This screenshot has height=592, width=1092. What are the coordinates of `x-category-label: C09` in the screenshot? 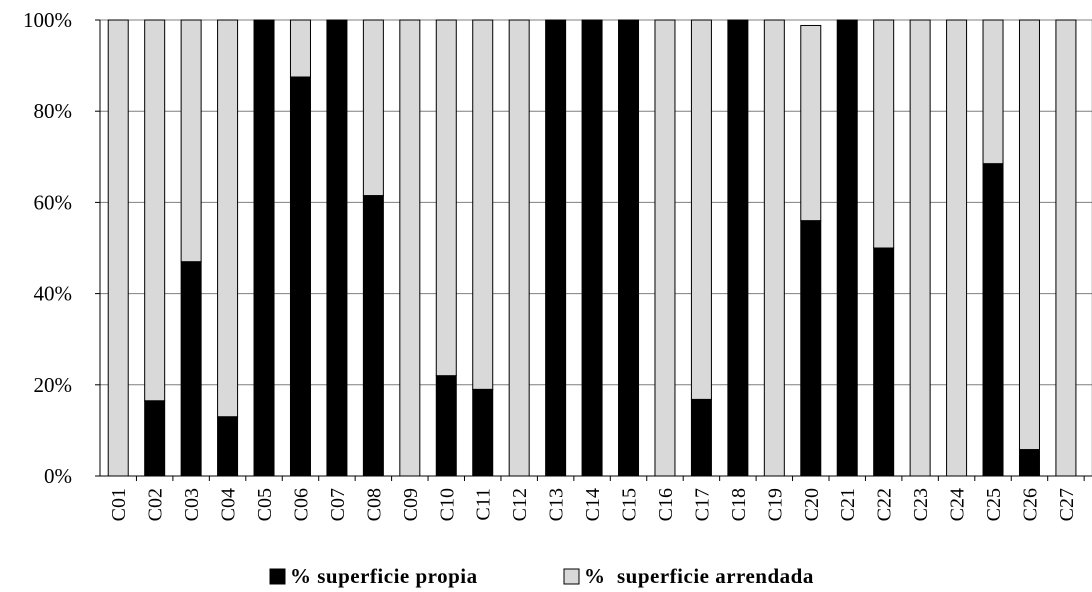 It's located at (411, 504).